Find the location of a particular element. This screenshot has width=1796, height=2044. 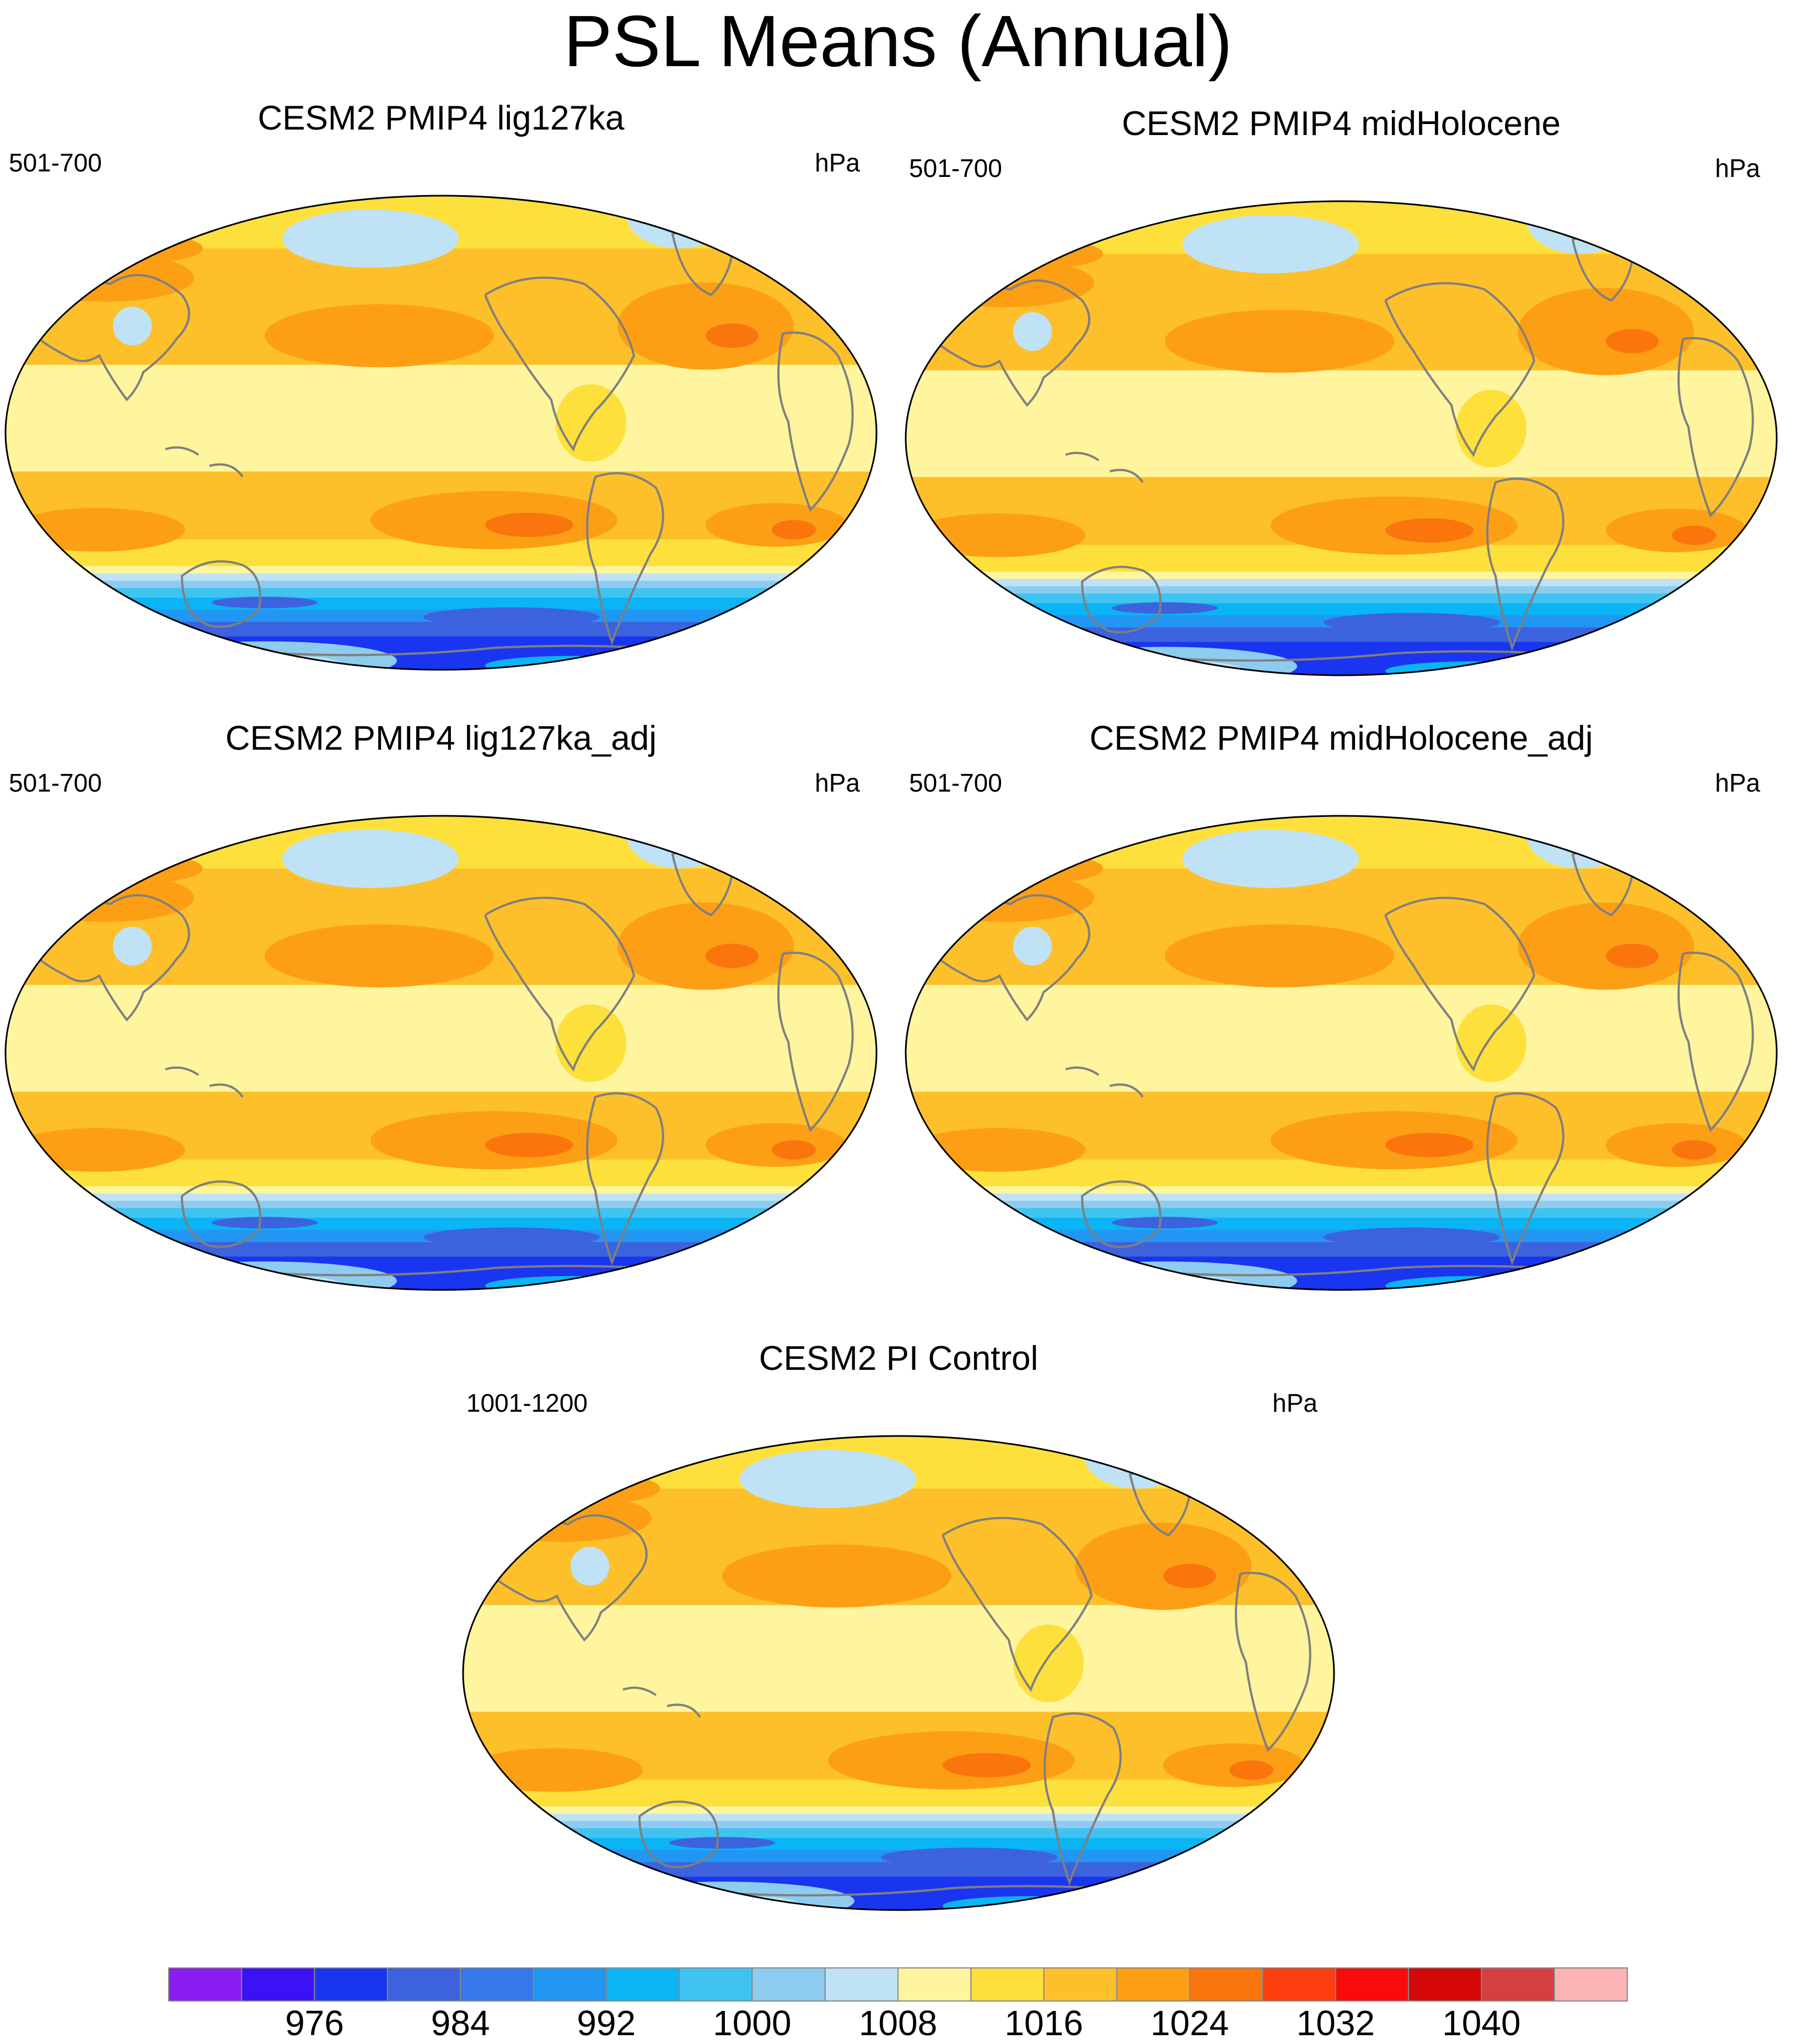

colorbar-label: 1000 is located at coordinates (753, 2023).